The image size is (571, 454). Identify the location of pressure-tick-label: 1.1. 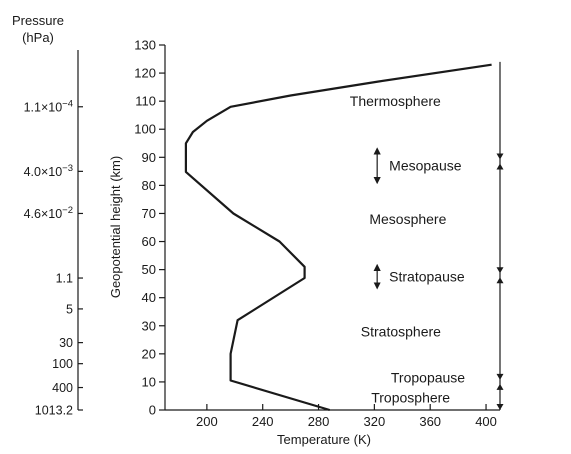
(64, 279).